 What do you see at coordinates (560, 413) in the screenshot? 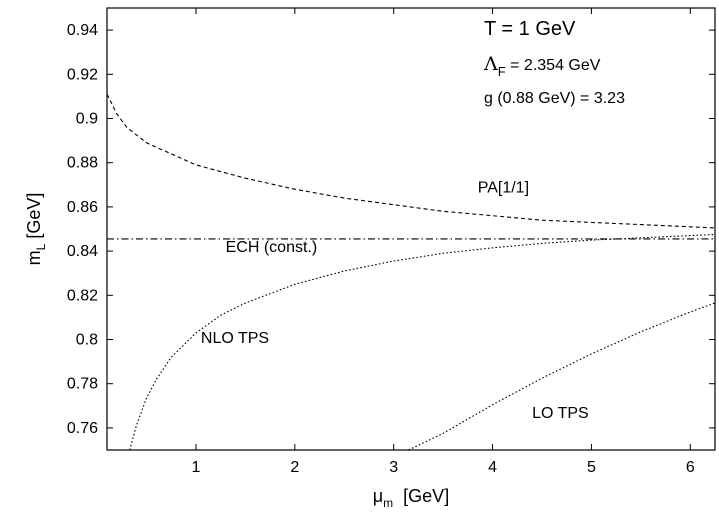
I see `curve-label-lo-tps: LO TPS` at bounding box center [560, 413].